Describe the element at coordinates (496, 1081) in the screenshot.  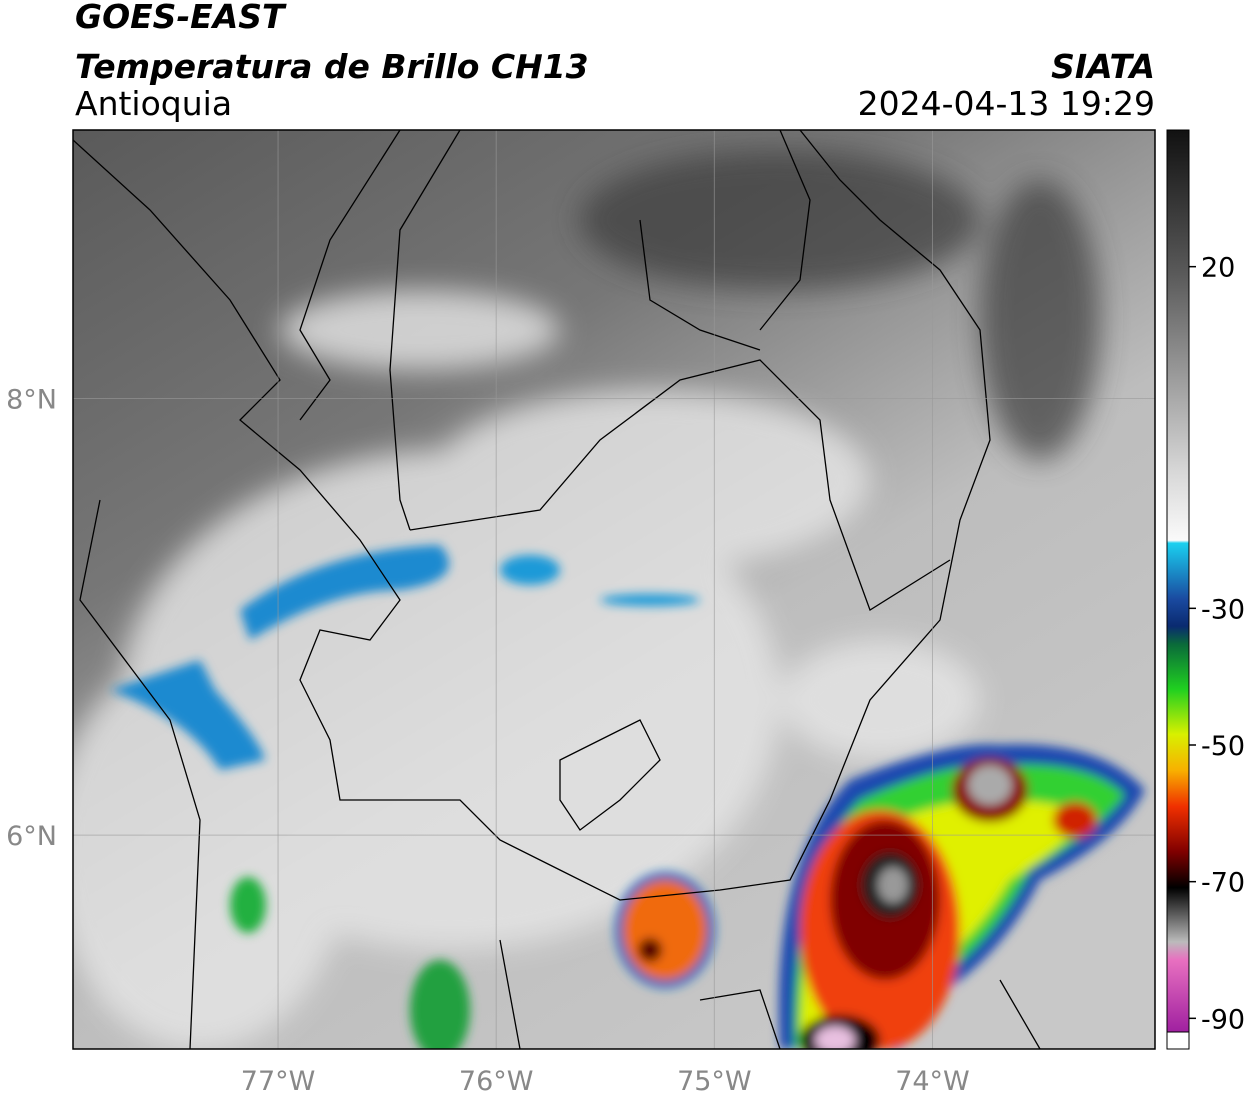
I see `lon-tick-label: 76°W` at that location.